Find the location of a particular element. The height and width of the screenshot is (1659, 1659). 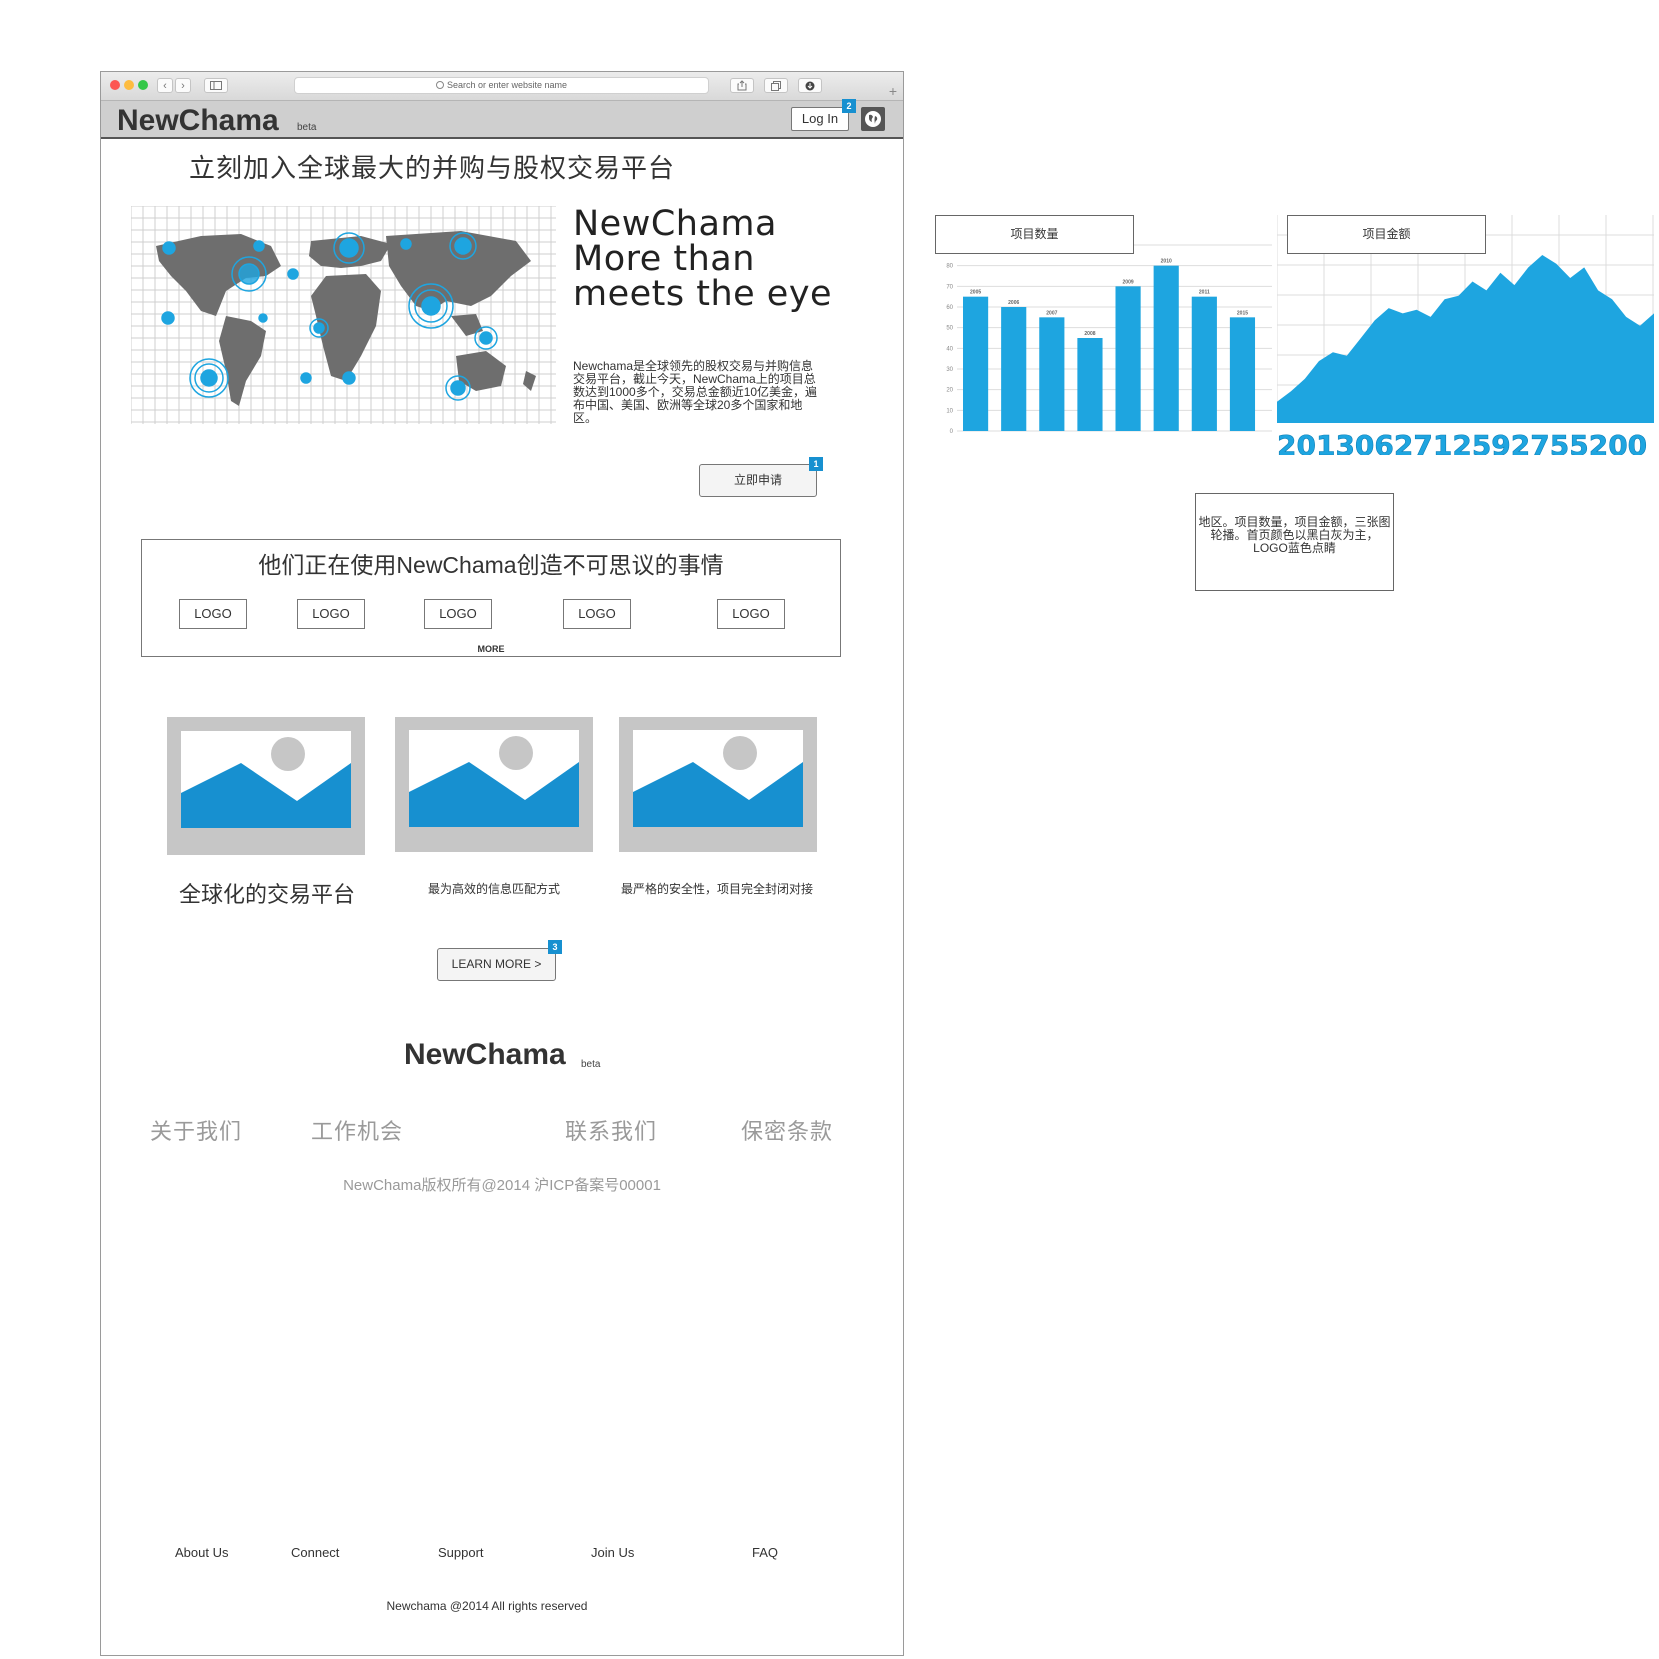

bar-category-label: 2015 is located at coordinates (1242, 313).